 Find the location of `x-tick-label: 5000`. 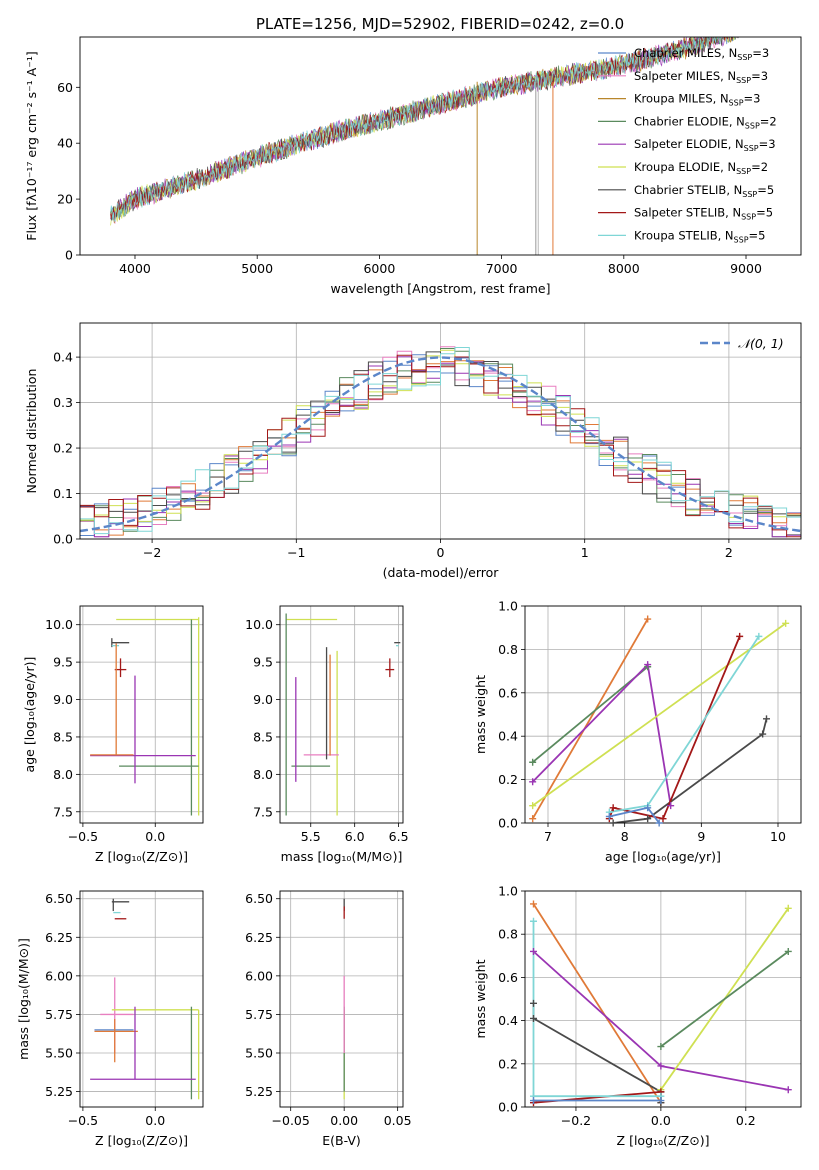

x-tick-label: 5000 is located at coordinates (257, 268).